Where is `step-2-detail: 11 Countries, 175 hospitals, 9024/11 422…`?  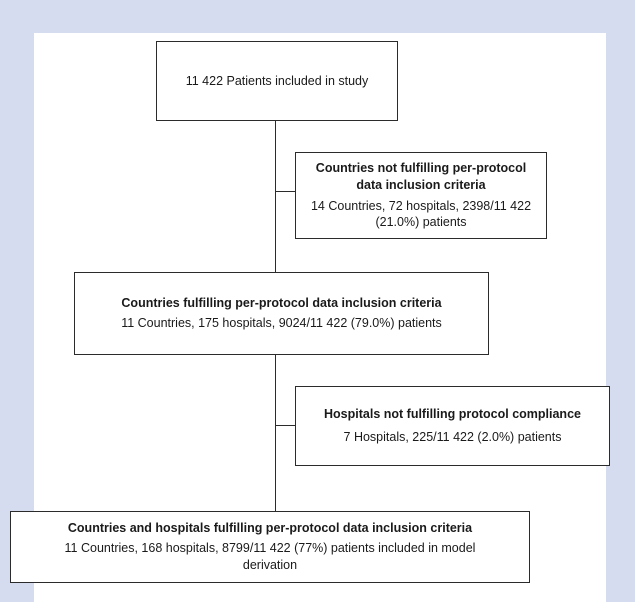 step-2-detail: 11 Countries, 175 hospitals, 9024/11 422… is located at coordinates (281, 323).